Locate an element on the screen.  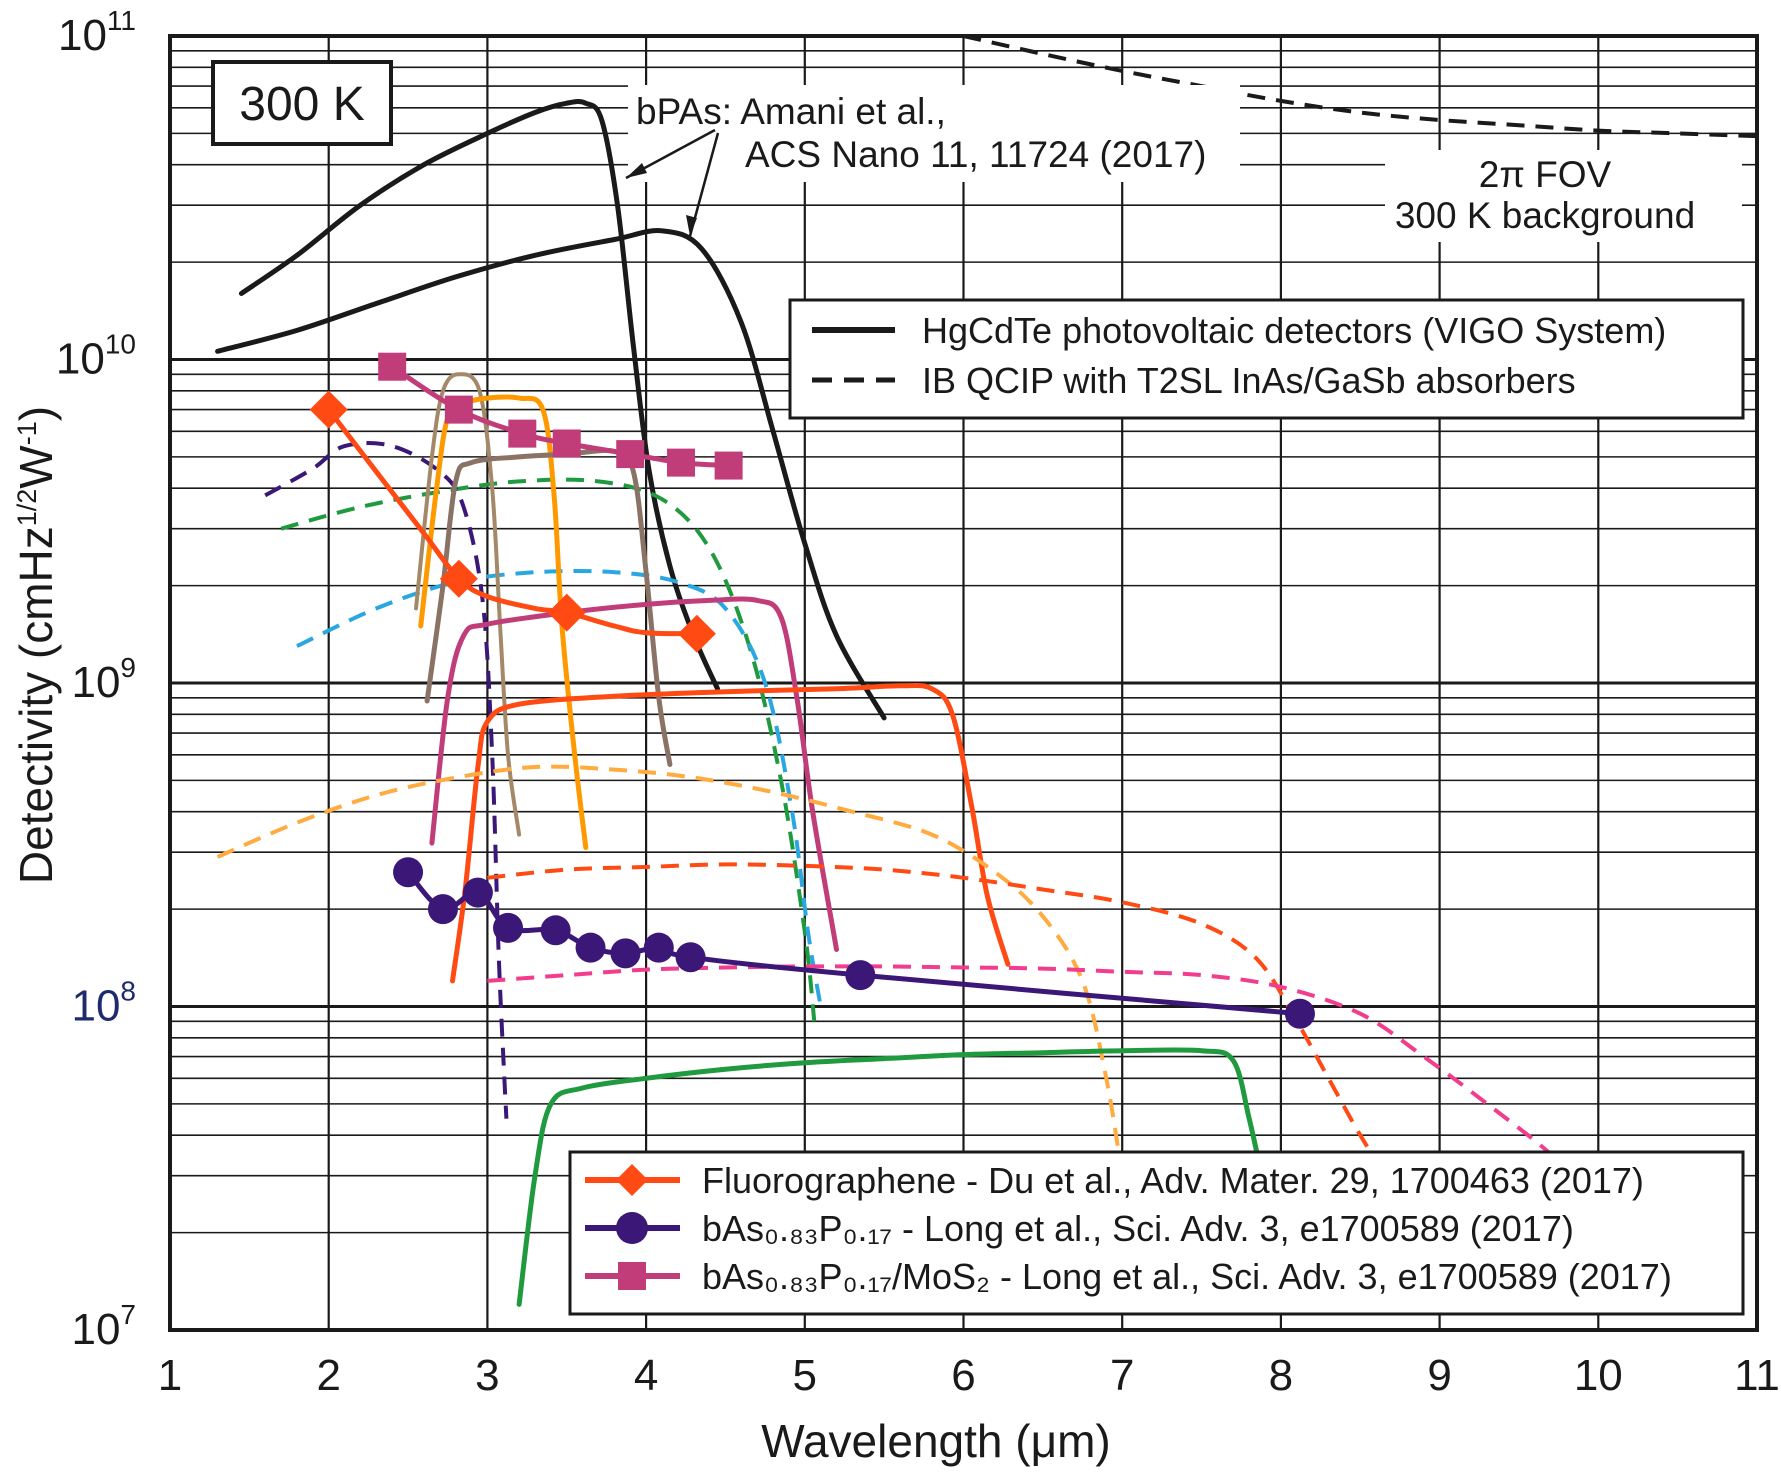
series-line-green-dashed is located at coordinates (548, 749).